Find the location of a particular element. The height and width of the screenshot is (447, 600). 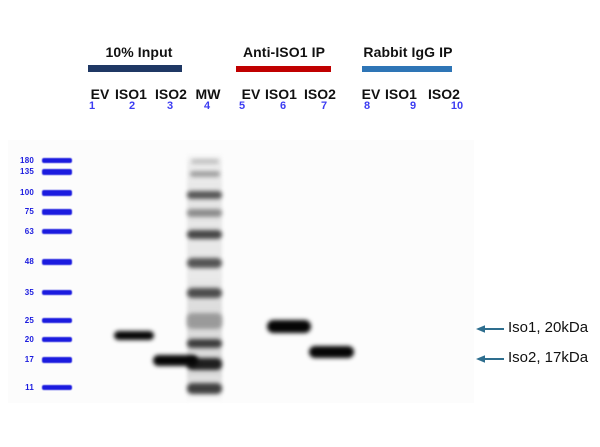

group-title: Rabbit IgG IP is located at coordinates (408, 52).